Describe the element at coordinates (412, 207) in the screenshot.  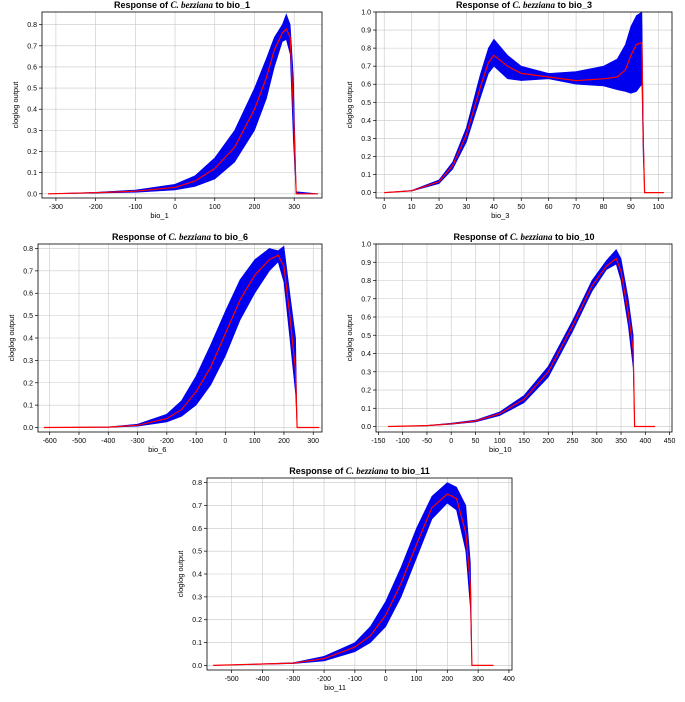
I see `x-tick-label: 10` at that location.